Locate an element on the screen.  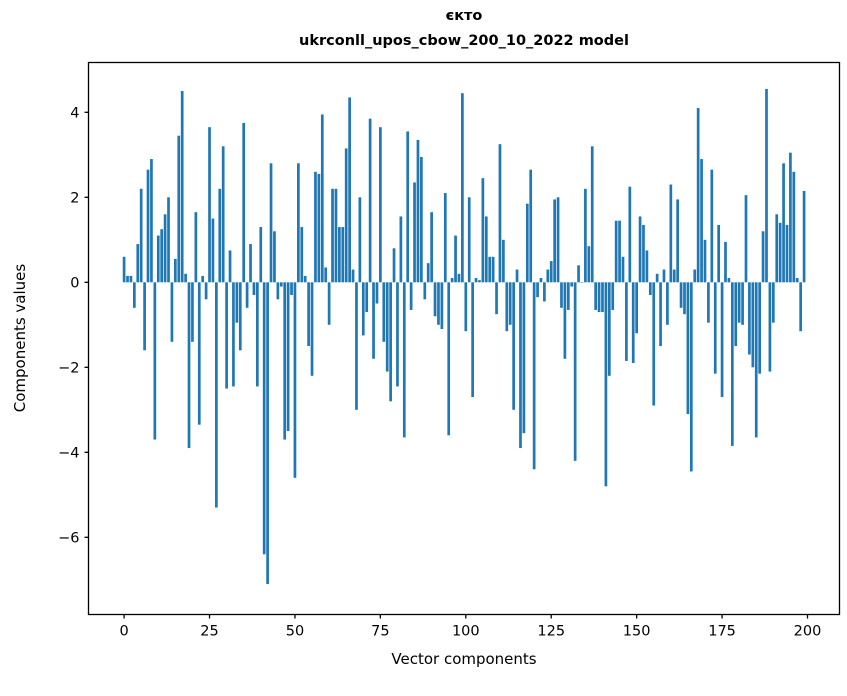
x-tick-label: 25 is located at coordinates (209, 632).